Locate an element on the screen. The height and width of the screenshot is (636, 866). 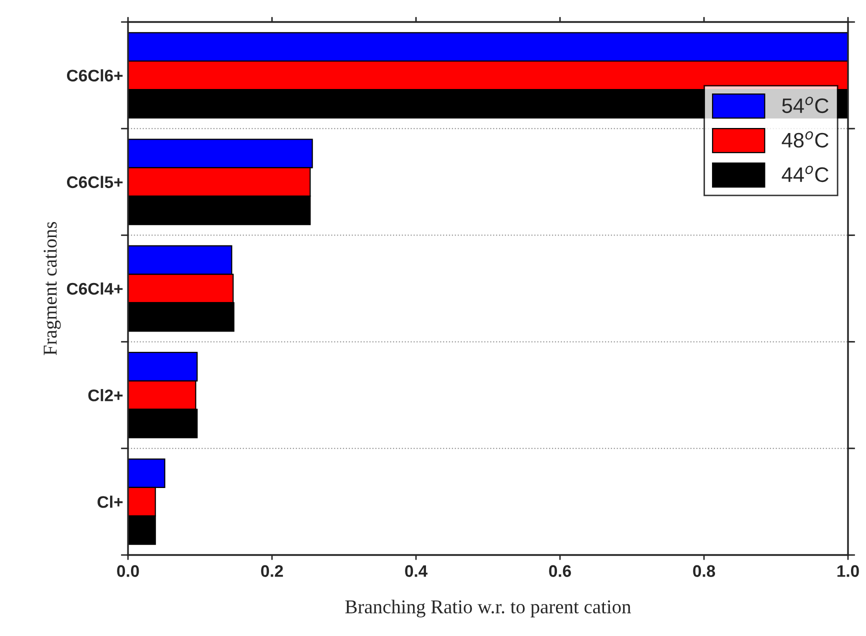
x-tick-label: 0.6 is located at coordinates (560, 571).